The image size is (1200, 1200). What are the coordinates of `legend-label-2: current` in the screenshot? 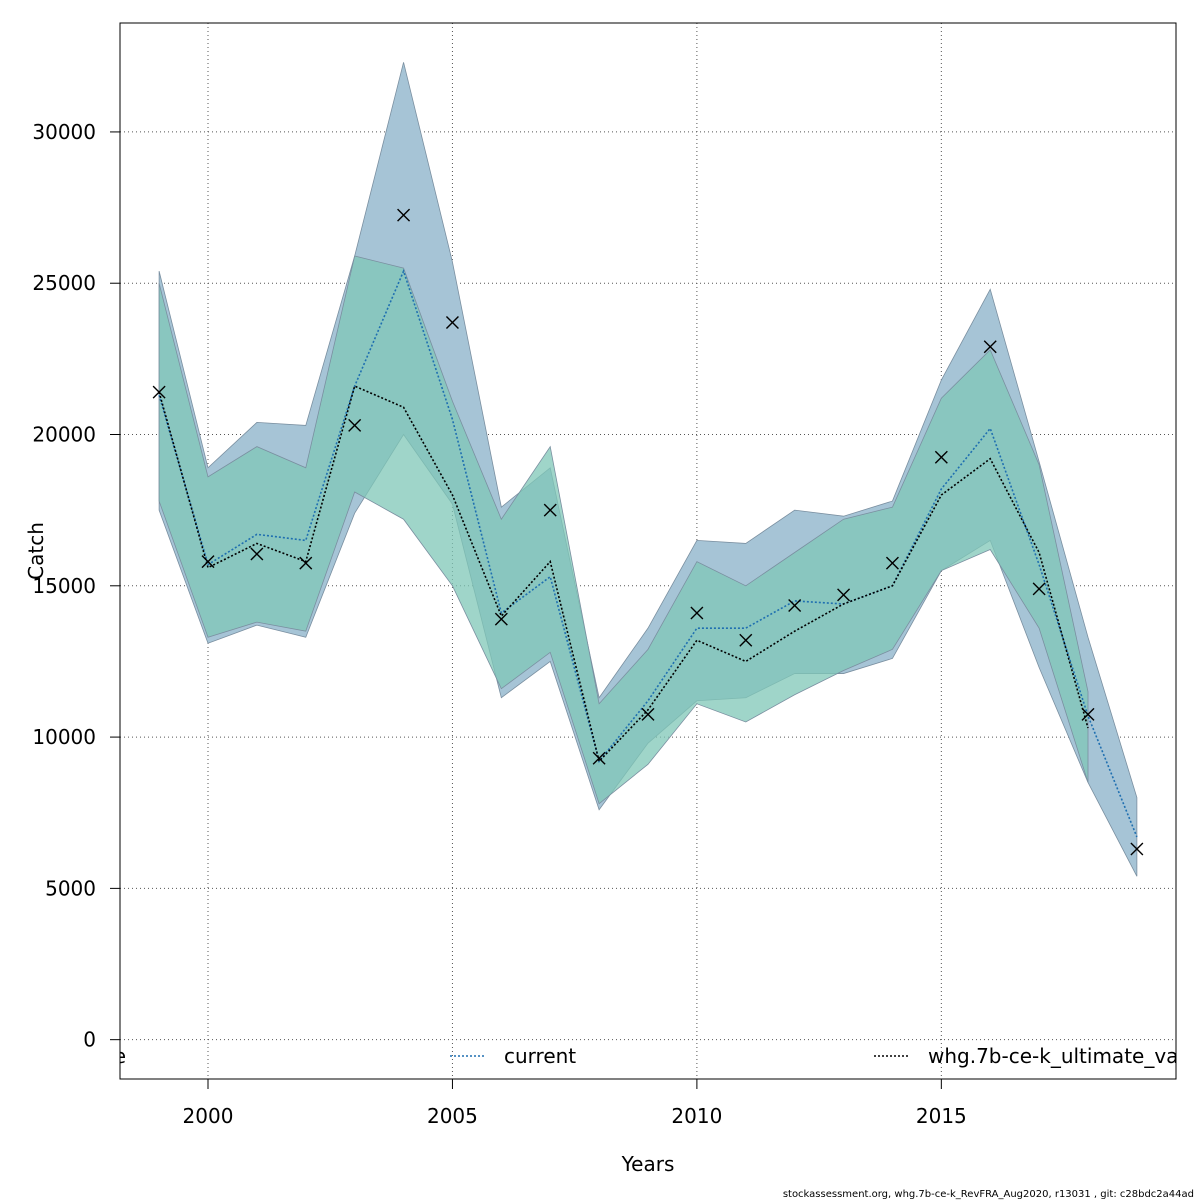 It's located at (540, 1056).